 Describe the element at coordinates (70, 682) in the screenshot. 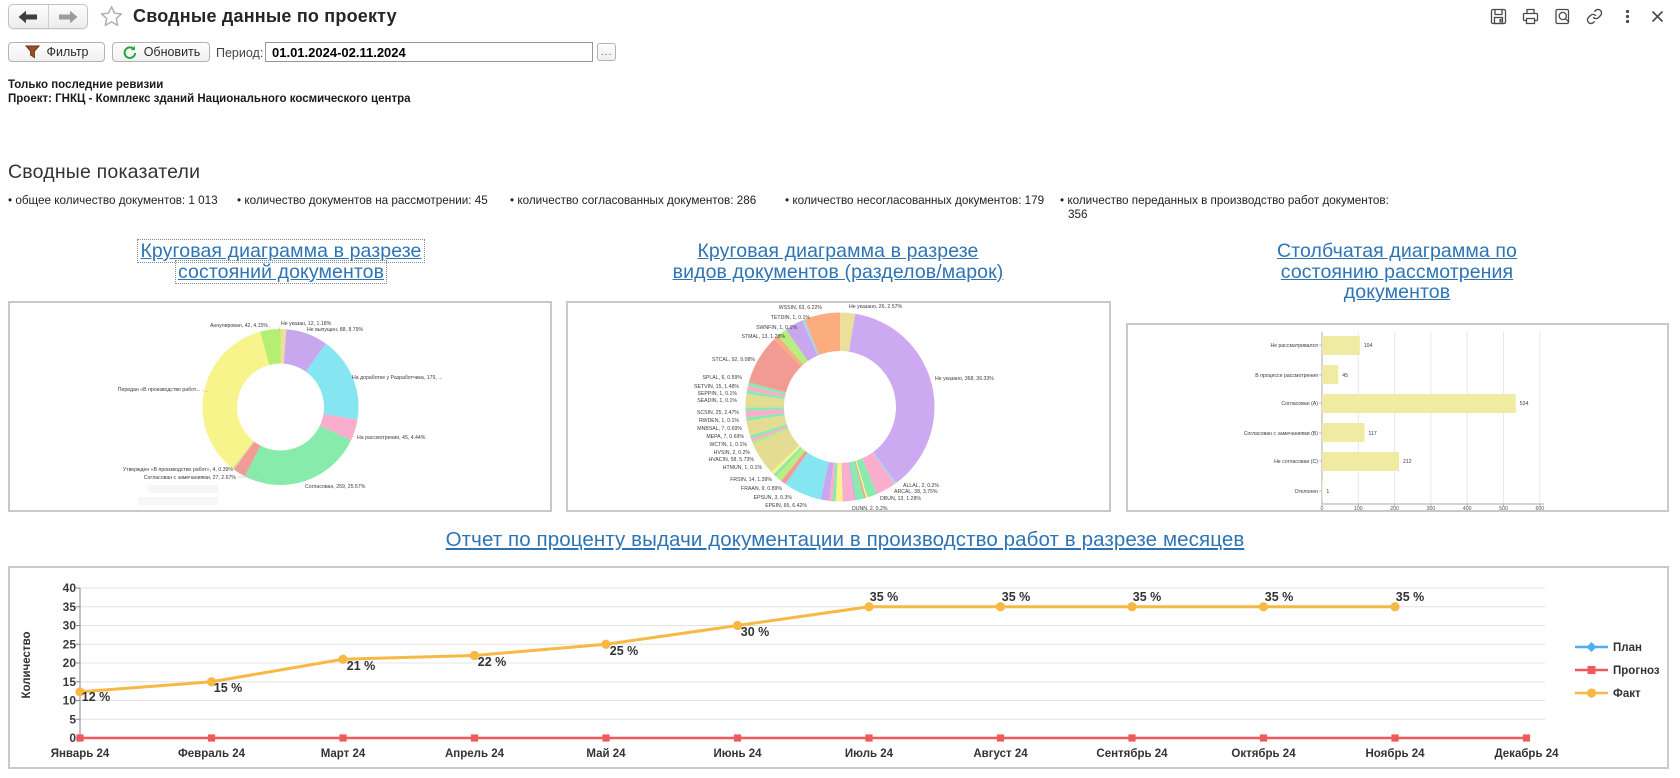

I see `svg-text: 15` at that location.